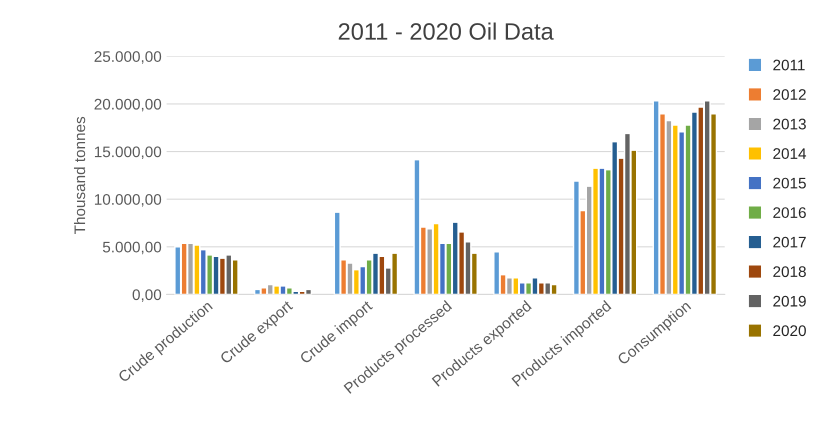 The height and width of the screenshot is (433, 833). What do you see at coordinates (789, 183) in the screenshot?
I see `legend-label: 2015` at bounding box center [789, 183].